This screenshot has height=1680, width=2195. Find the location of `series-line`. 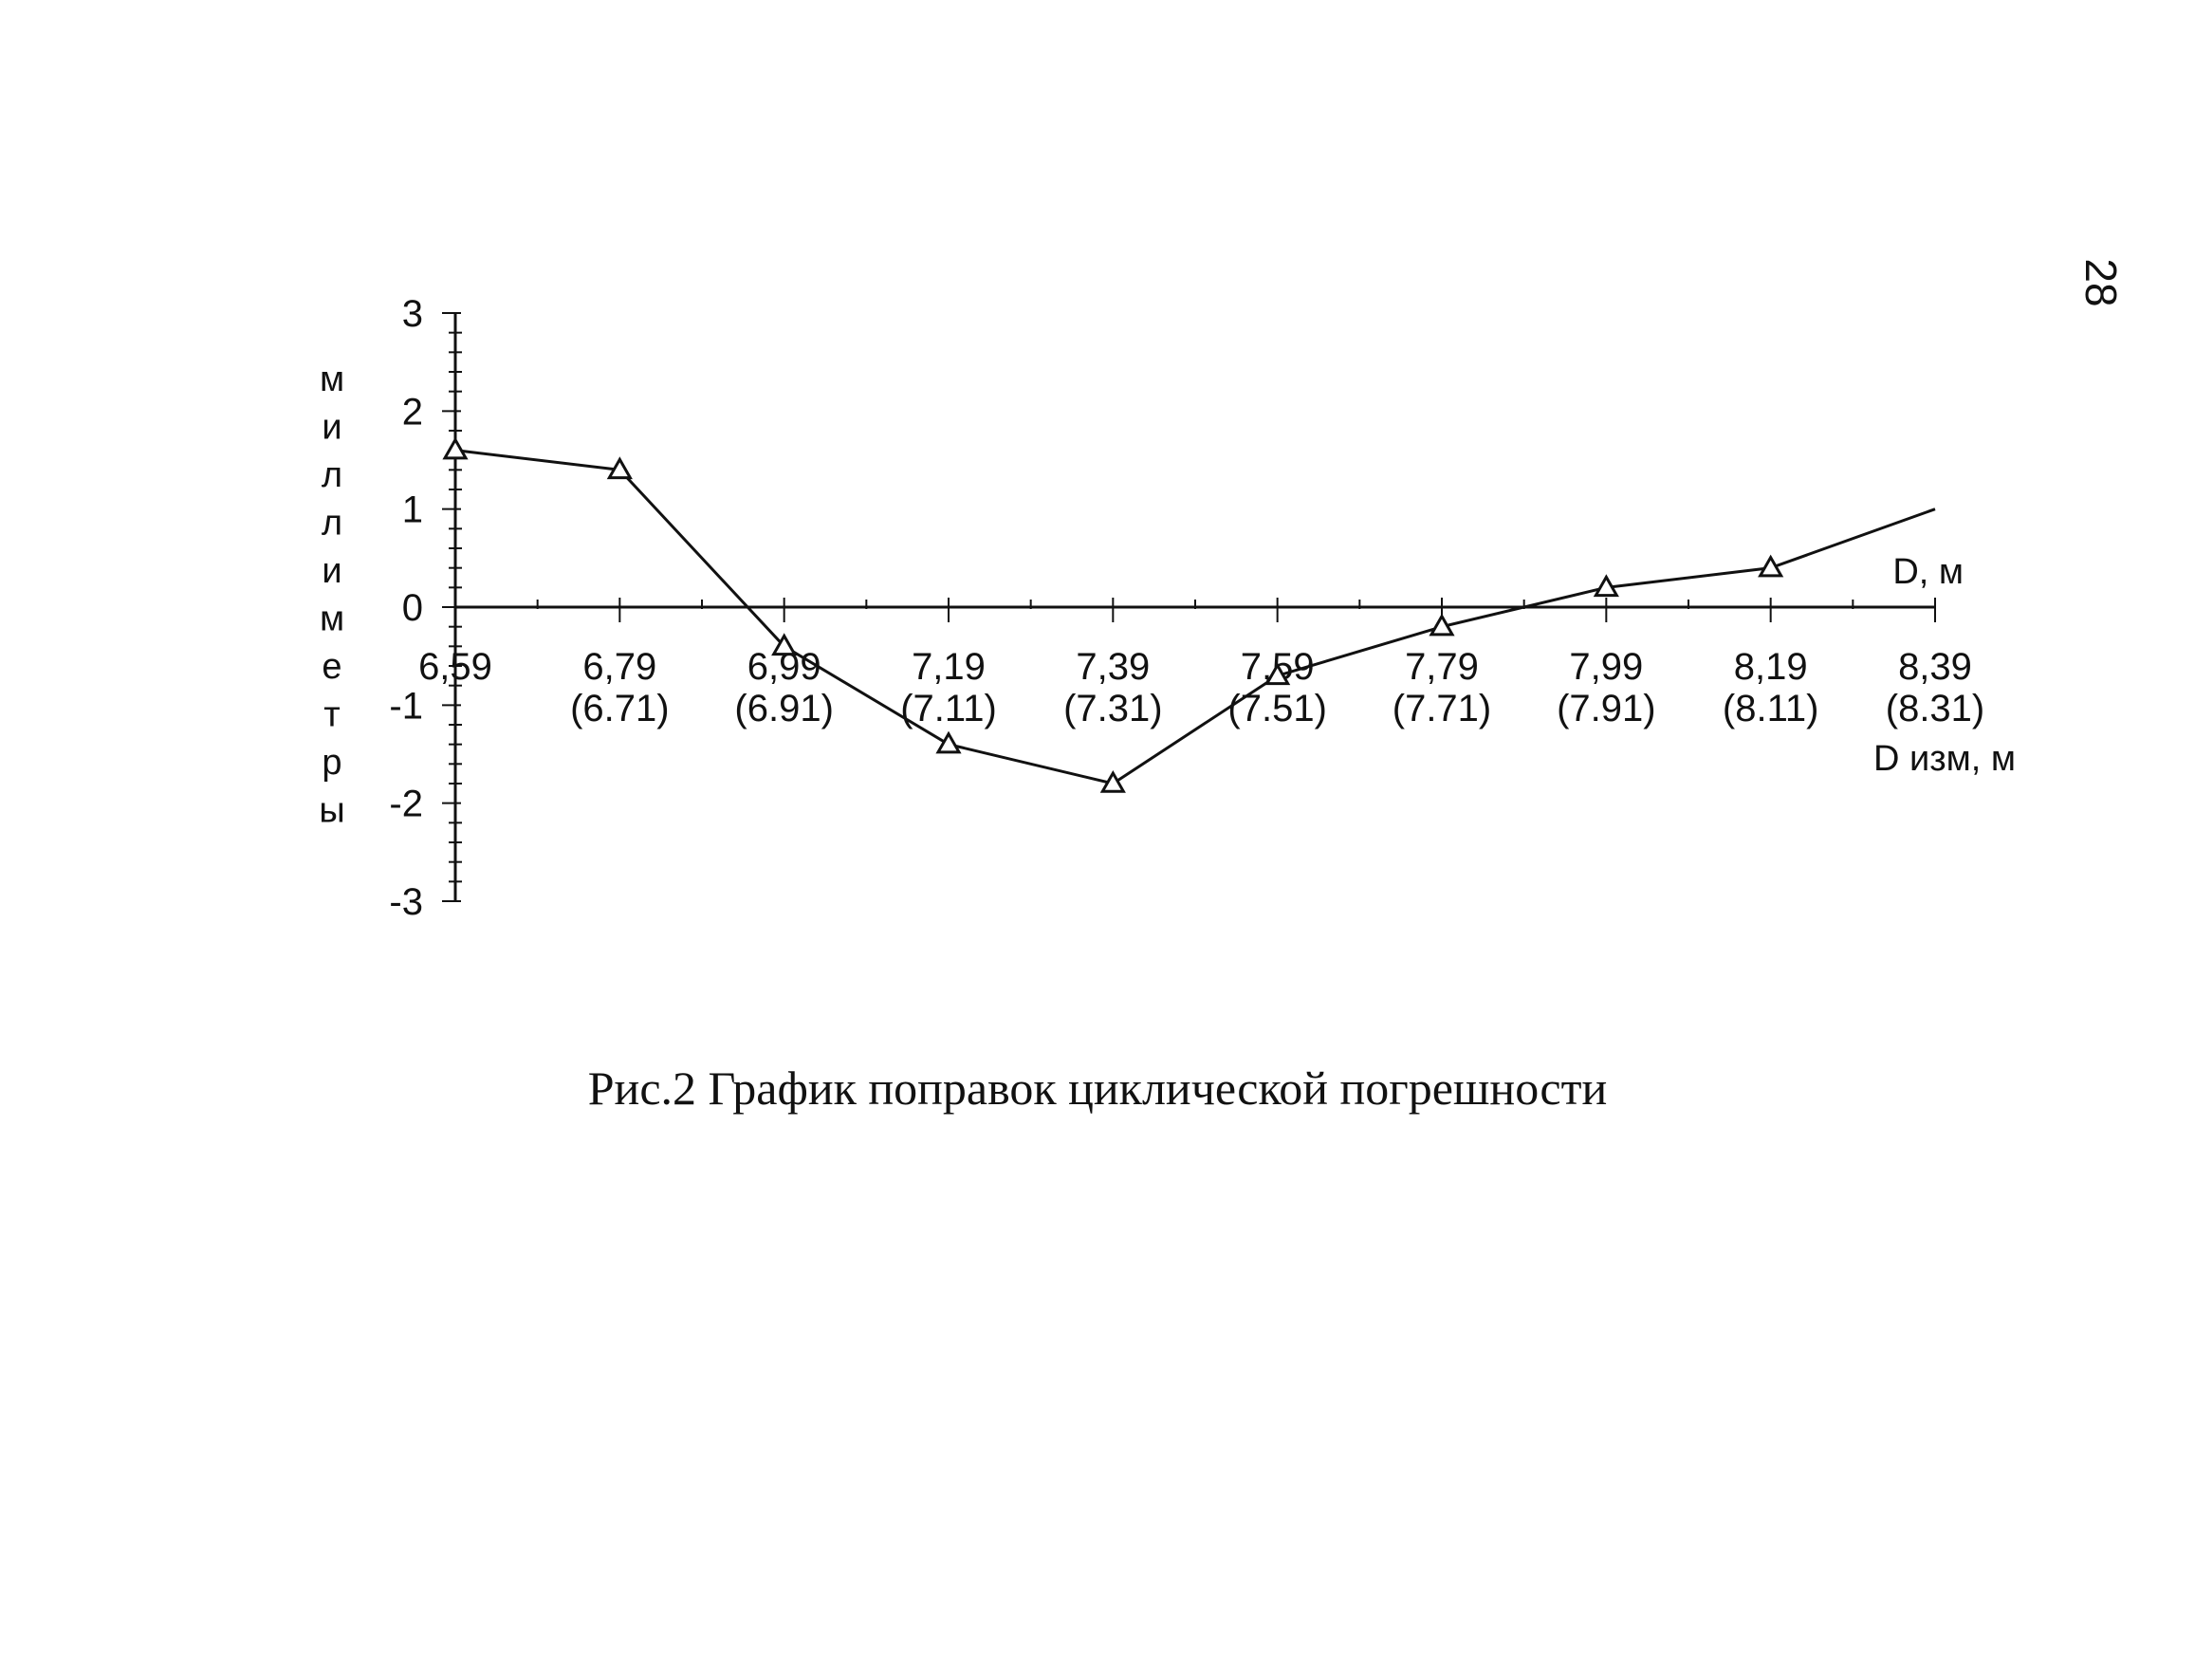

series-line is located at coordinates (1195, 617).